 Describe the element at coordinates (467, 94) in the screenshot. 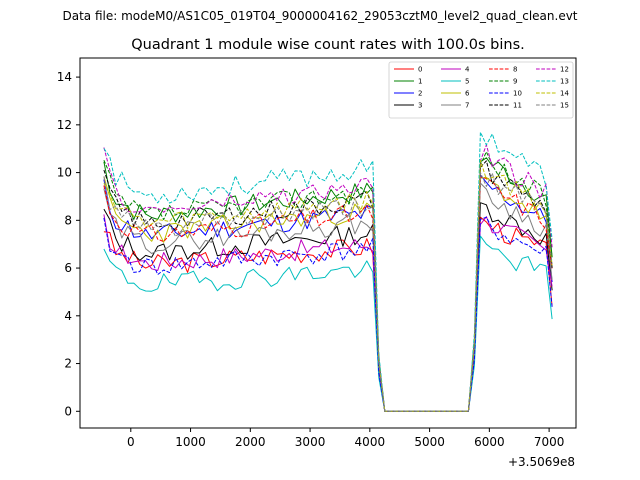

I see `legend-label-6: 6` at that location.